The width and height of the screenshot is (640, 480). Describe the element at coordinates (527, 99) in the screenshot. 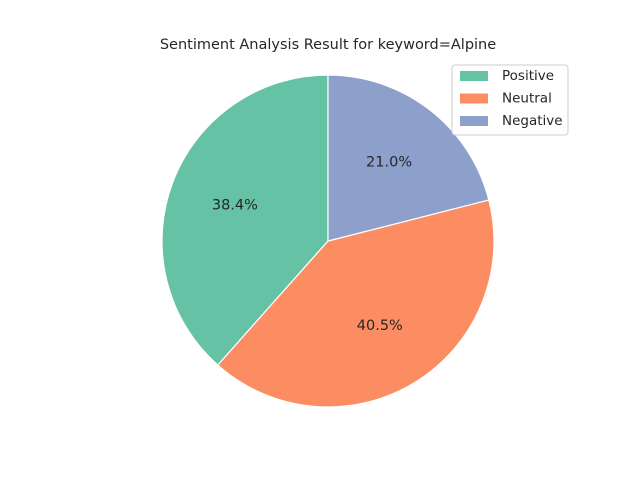

I see `legend-label-neutral: Neutral` at that location.